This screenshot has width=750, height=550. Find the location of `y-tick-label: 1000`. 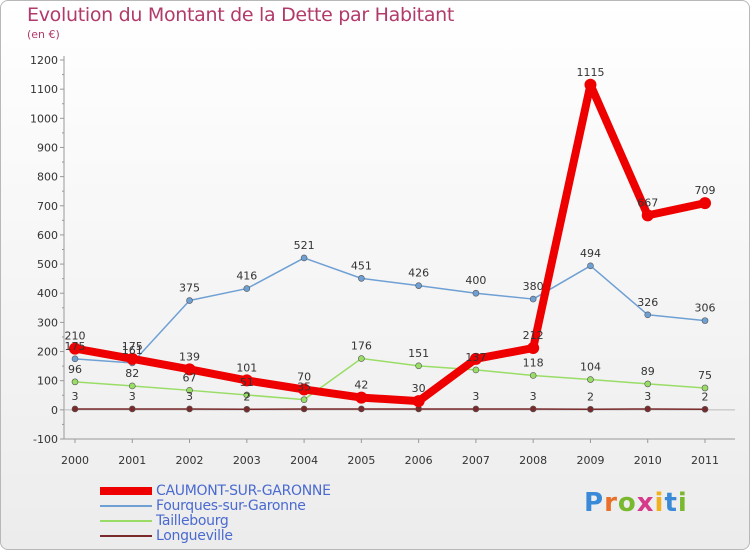

y-tick-label: 1000 is located at coordinates (44, 118).